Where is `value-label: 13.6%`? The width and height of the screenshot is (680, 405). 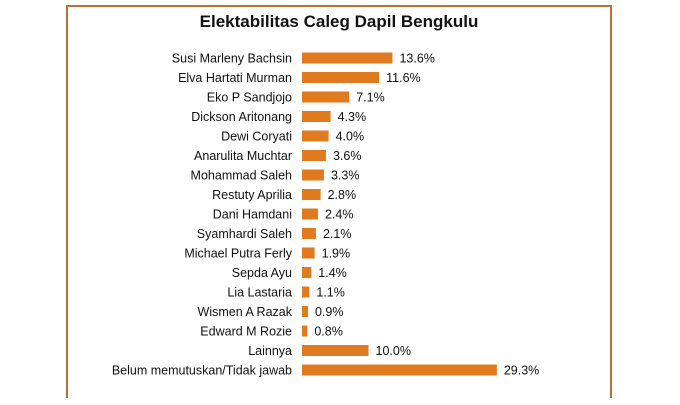
value-label: 13.6% is located at coordinates (416, 59).